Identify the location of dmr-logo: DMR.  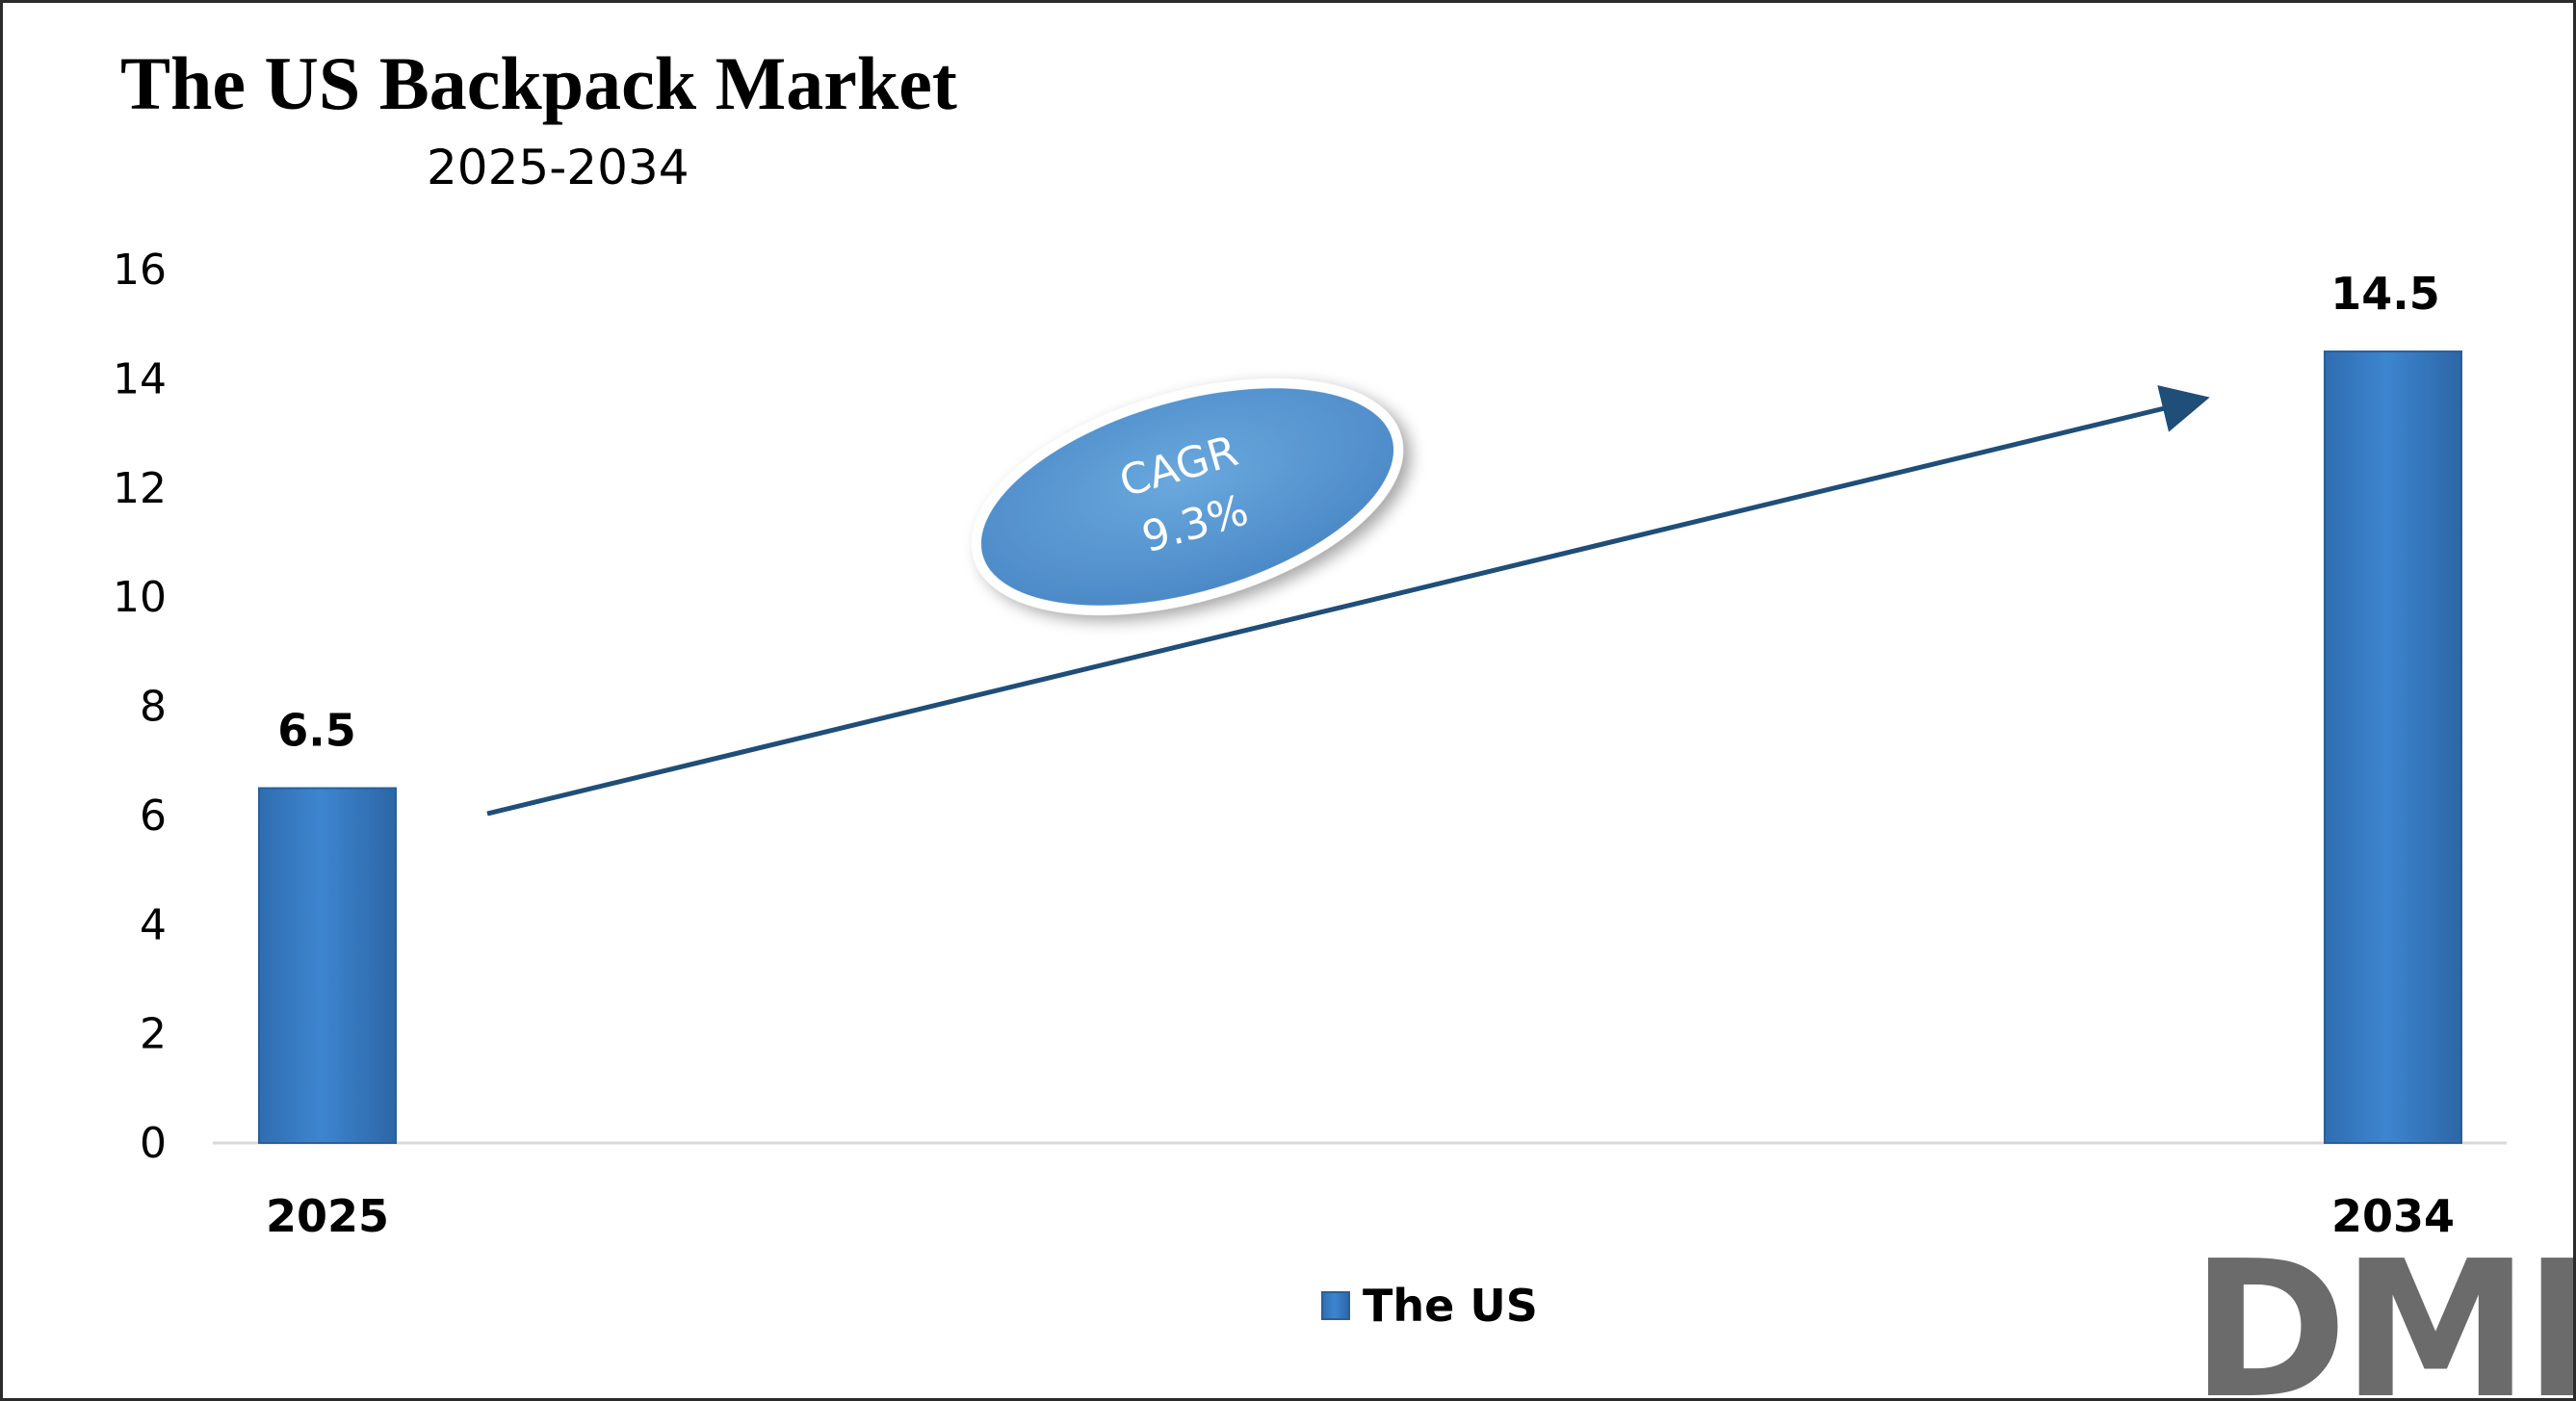
(2382, 1309).